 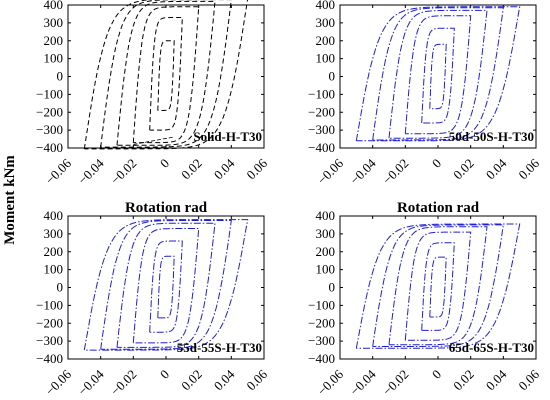 What do you see at coordinates (227, 136) in the screenshot?
I see `panel-label: Solid-H-T30` at bounding box center [227, 136].